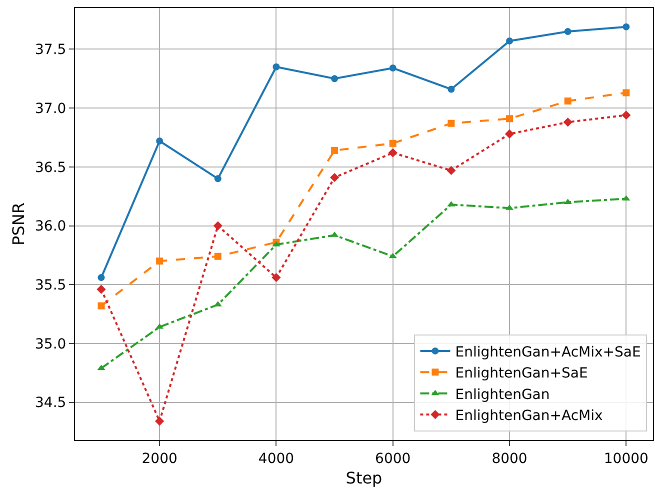  What do you see at coordinates (276, 458) in the screenshot?
I see `x-tick-label: 4000` at bounding box center [276, 458].